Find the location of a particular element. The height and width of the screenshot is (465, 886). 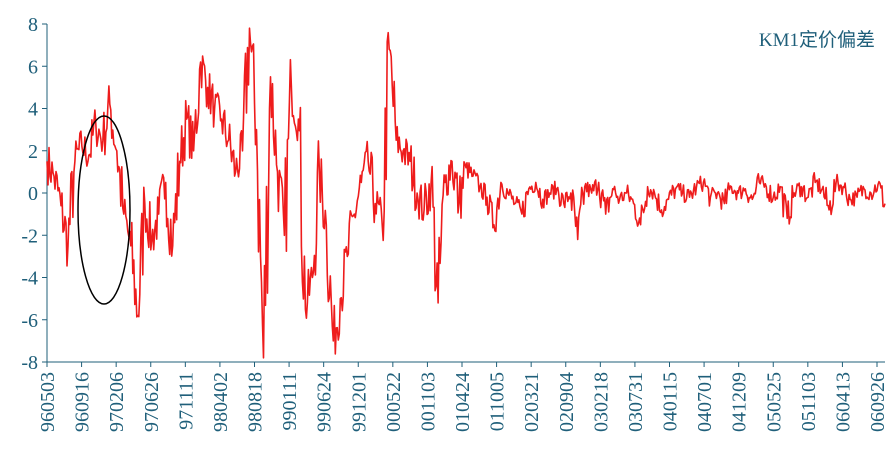

x-tick-label: 060926 is located at coordinates (876, 402).